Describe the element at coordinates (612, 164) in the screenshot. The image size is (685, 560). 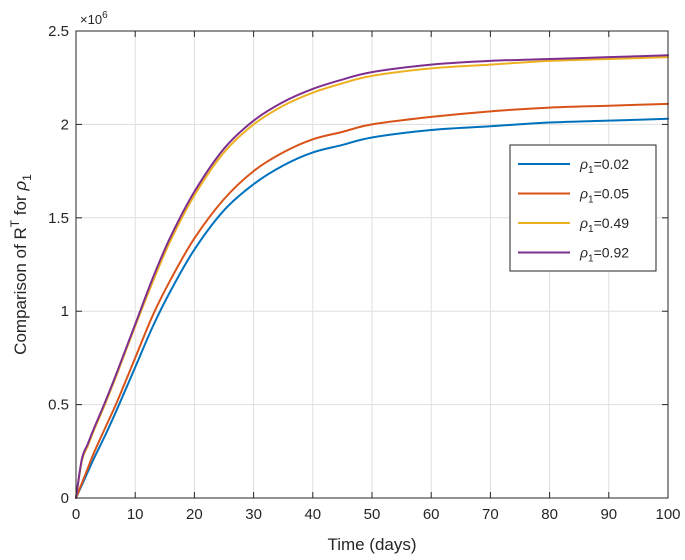
I see `legend-value: =0.02` at that location.